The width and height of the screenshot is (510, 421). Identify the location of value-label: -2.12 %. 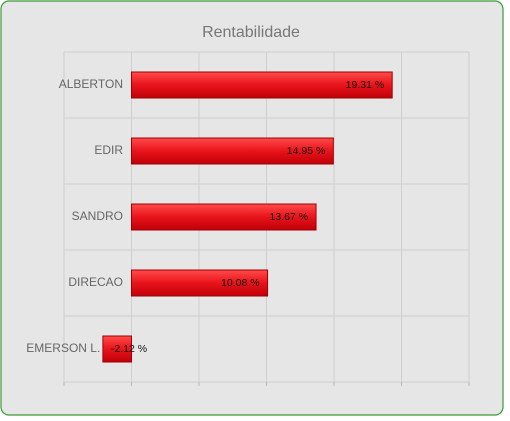
(129, 349).